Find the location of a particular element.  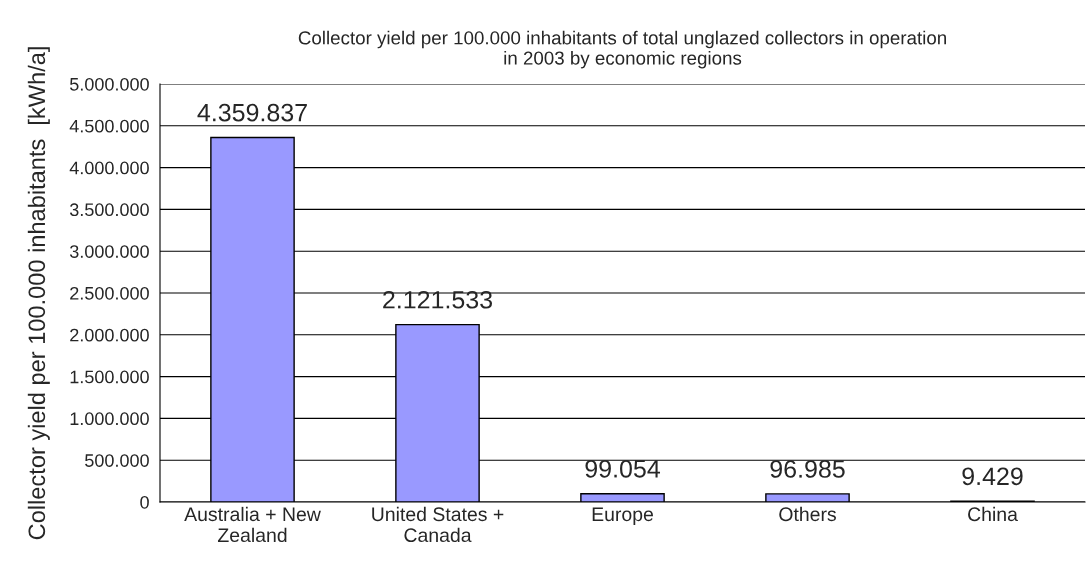

data-label: 2.121.533 is located at coordinates (438, 299).